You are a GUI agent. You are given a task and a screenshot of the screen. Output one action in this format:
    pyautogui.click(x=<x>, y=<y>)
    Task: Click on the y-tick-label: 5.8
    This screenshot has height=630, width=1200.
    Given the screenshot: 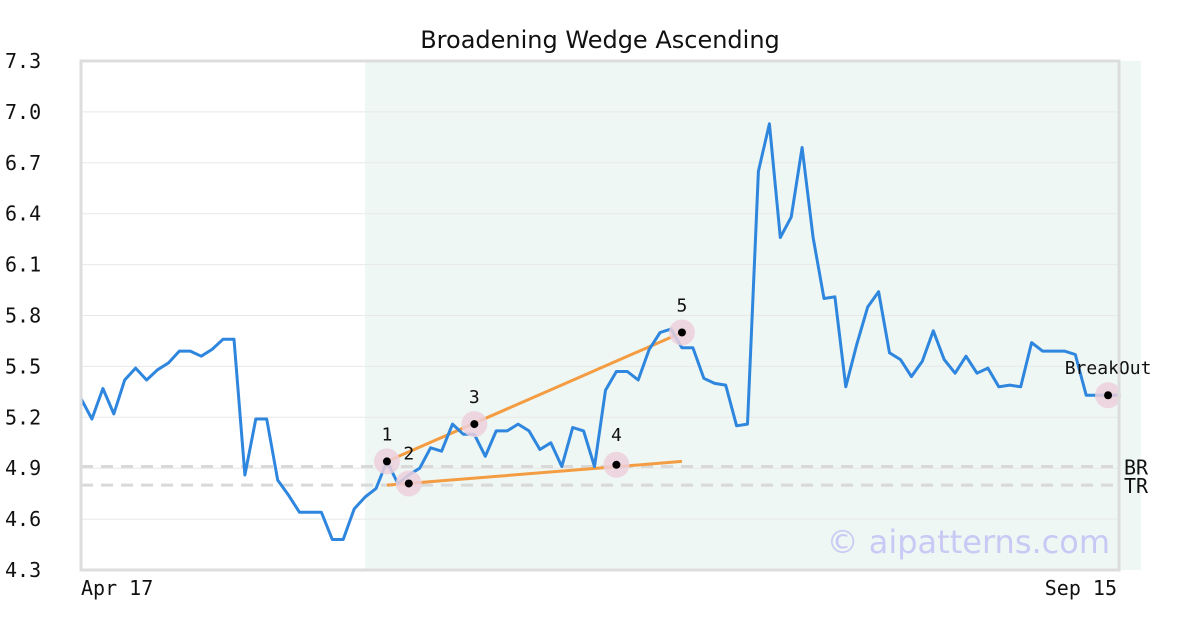 What is the action you would take?
    pyautogui.click(x=23, y=316)
    